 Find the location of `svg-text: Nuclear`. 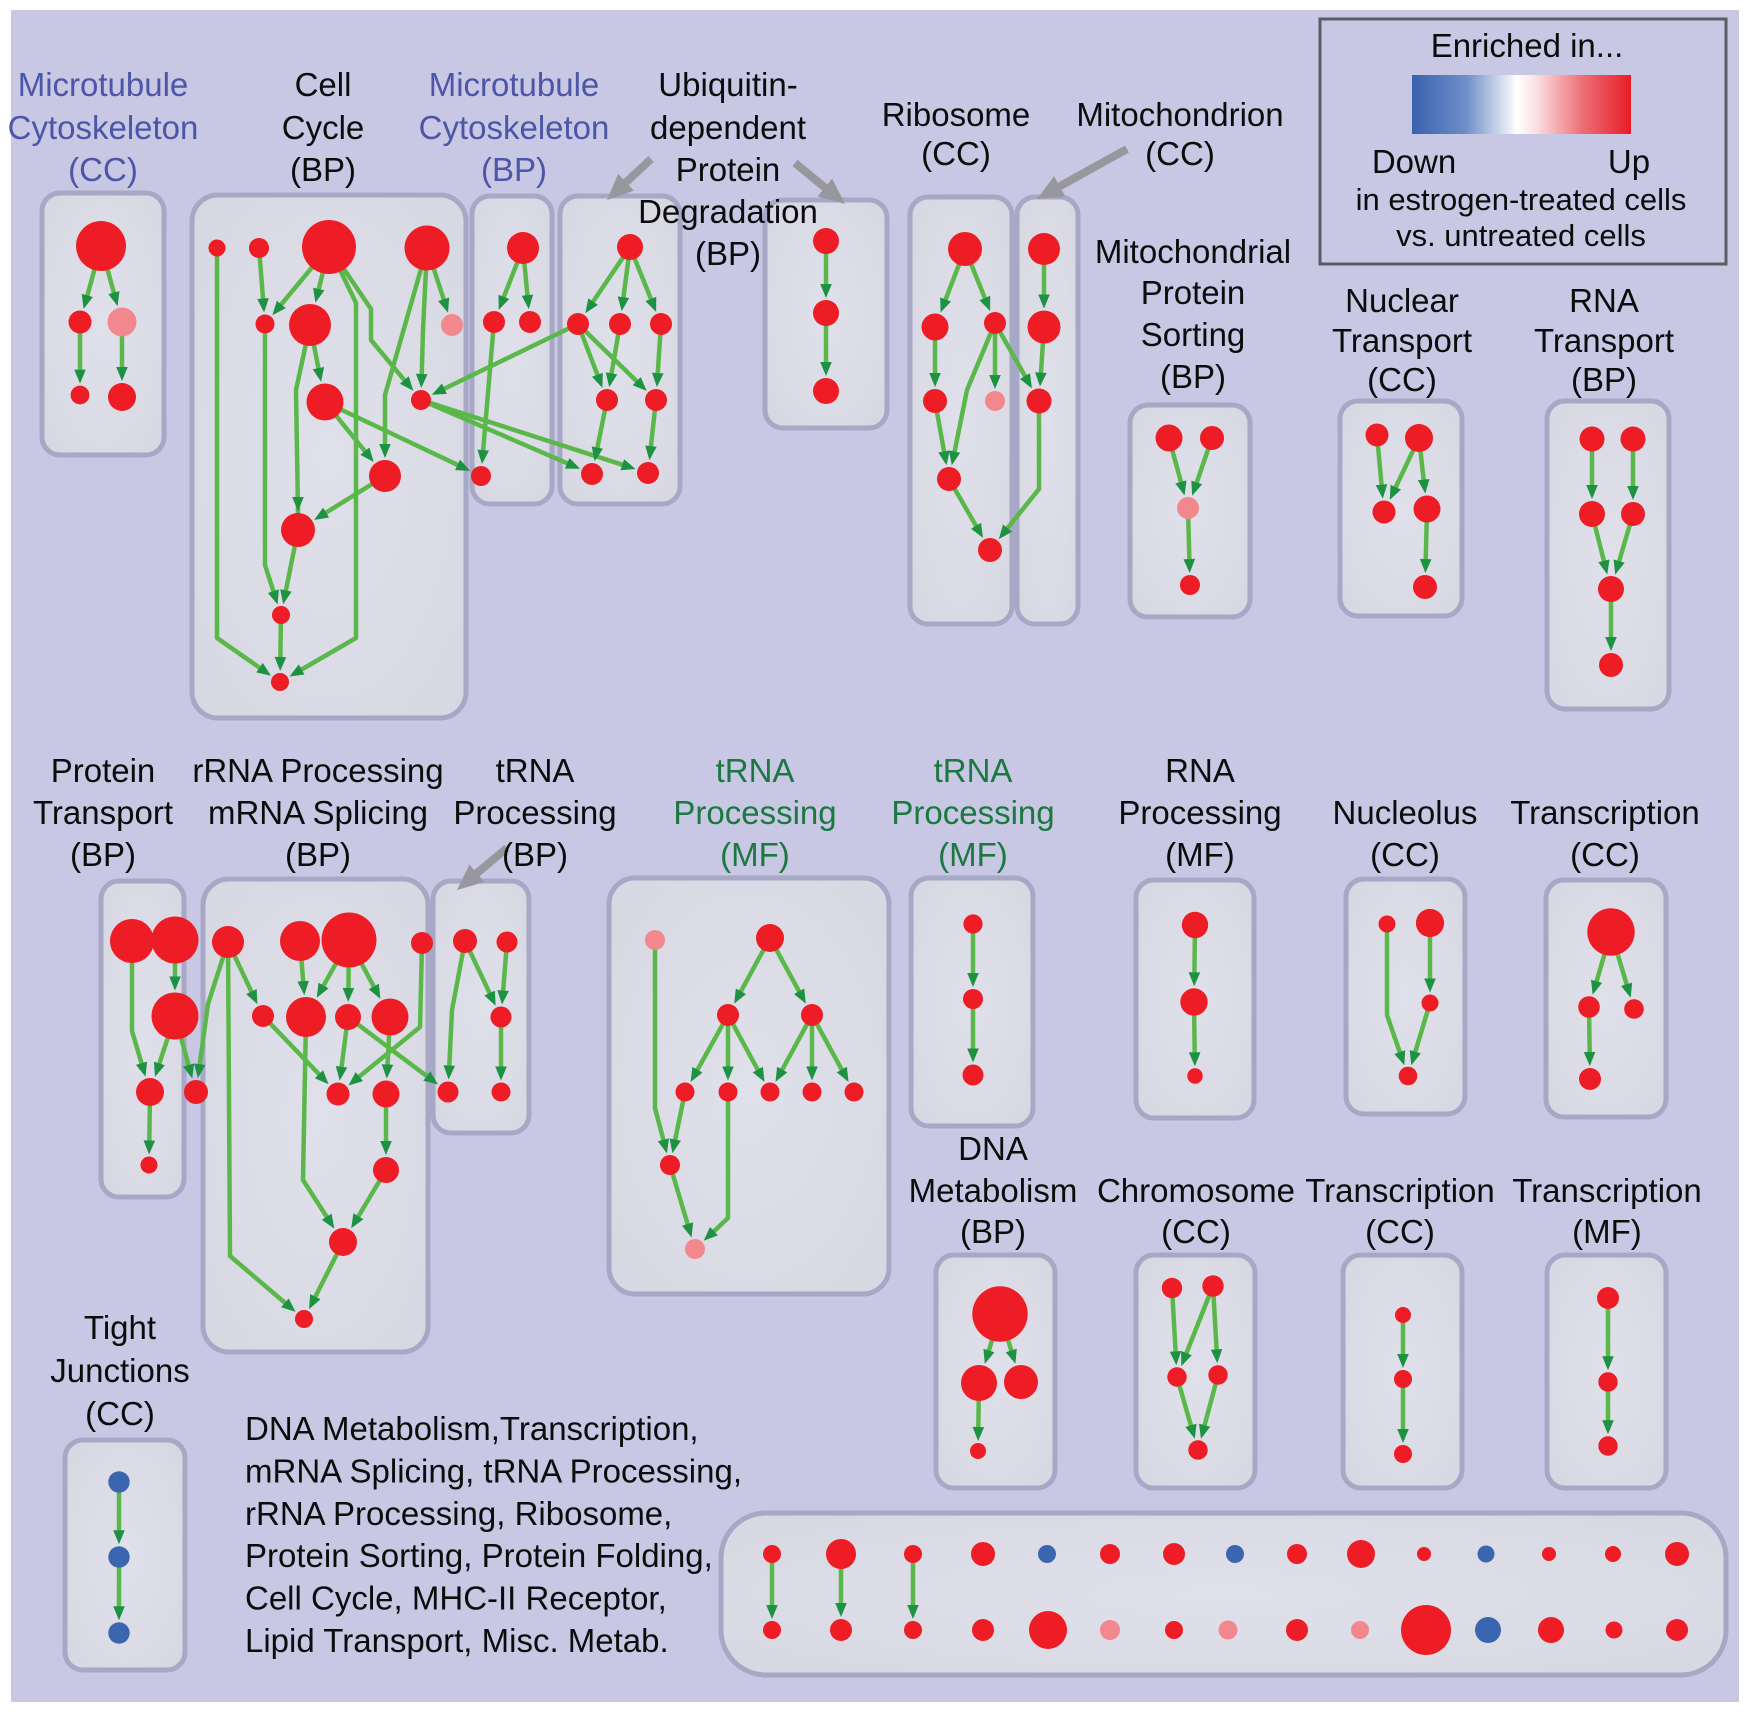

svg-text: Nuclear is located at coordinates (1402, 300).